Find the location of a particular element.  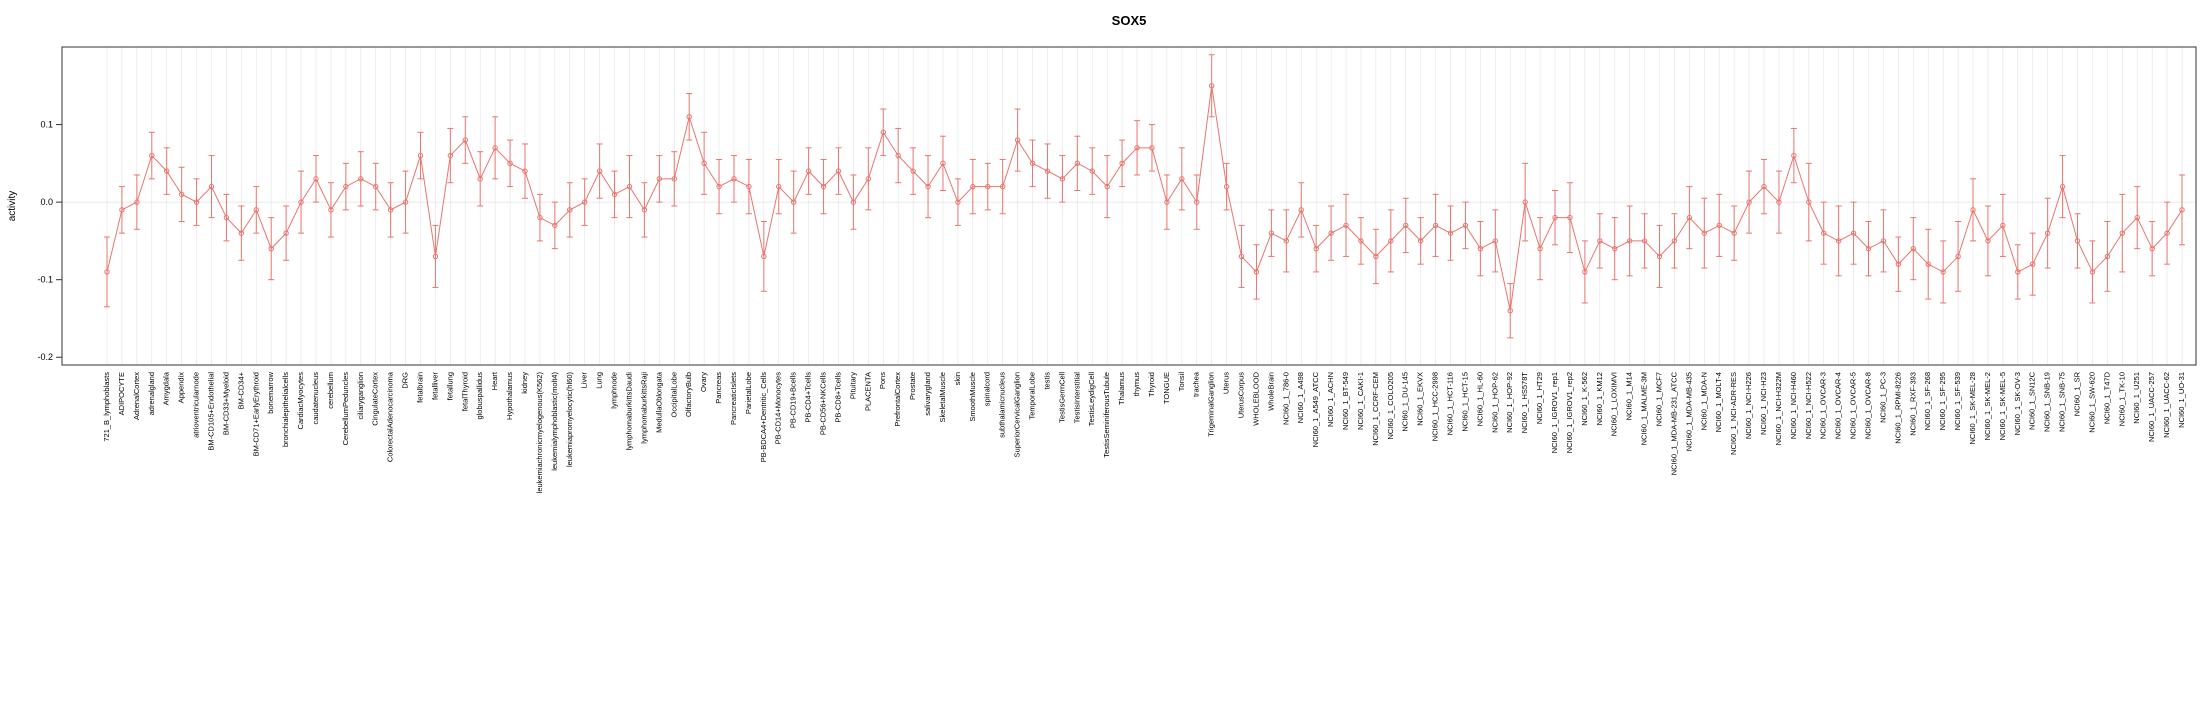

x-axis-label: trachea is located at coordinates (1196, 384).